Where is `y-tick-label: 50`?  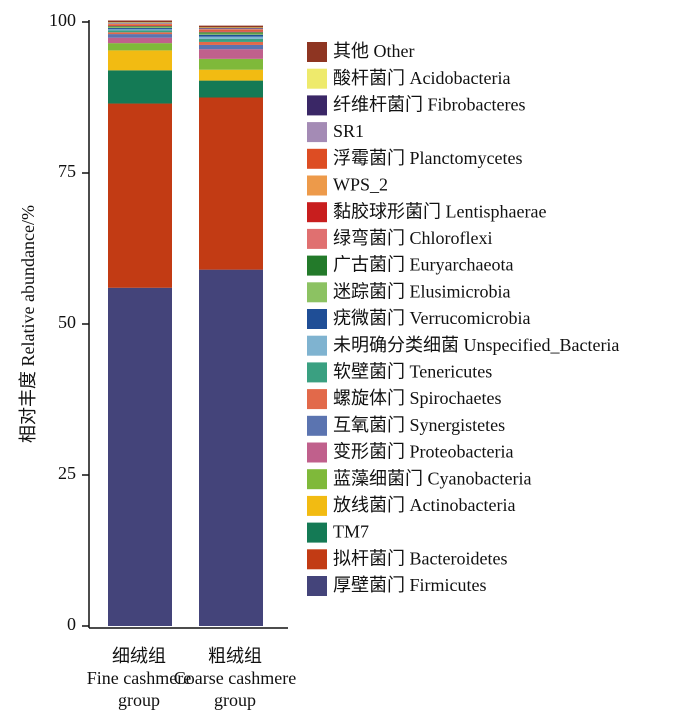 y-tick-label: 50 is located at coordinates (67, 322).